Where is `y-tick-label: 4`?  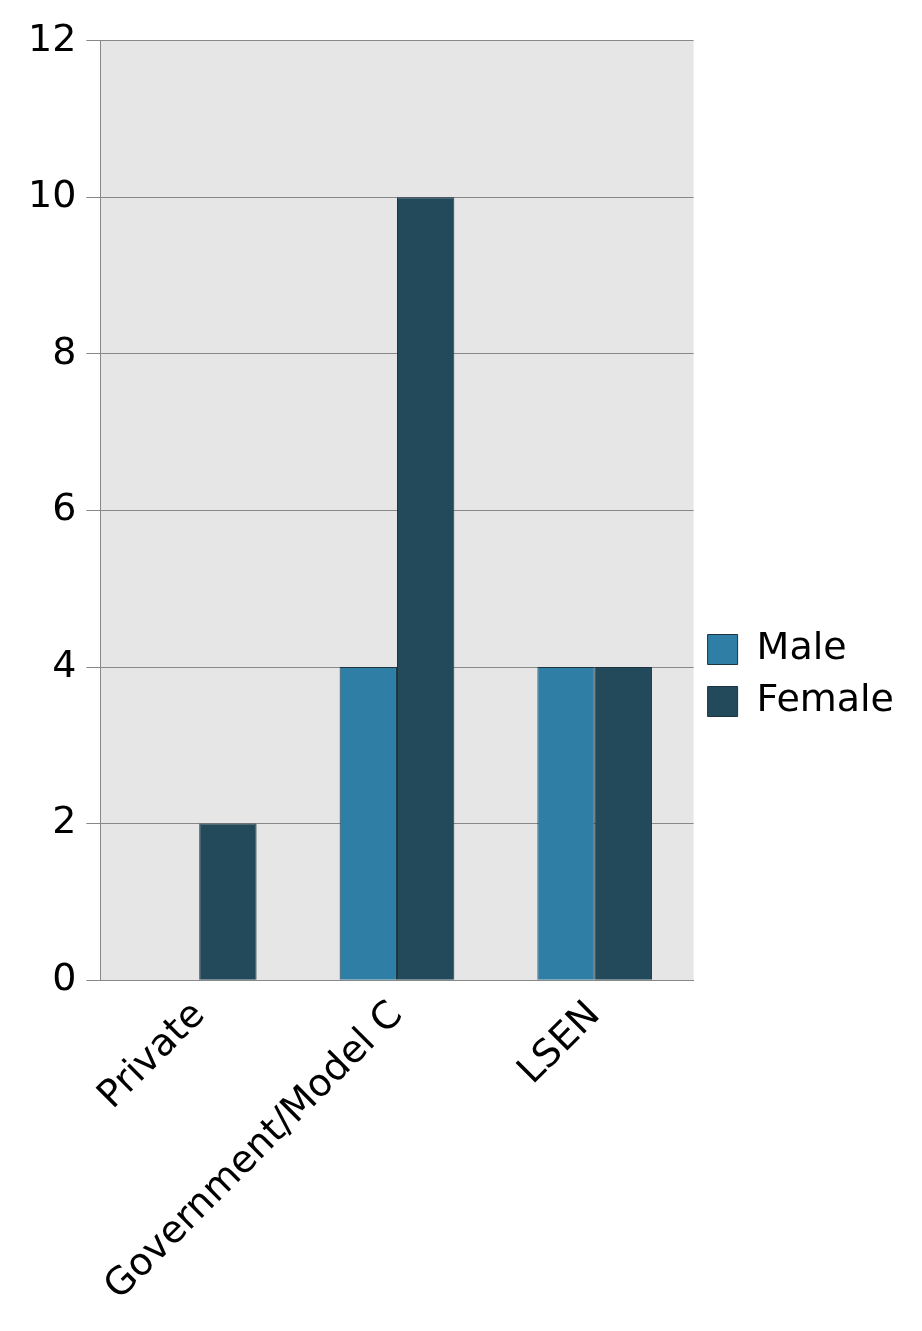 y-tick-label: 4 is located at coordinates (64, 663).